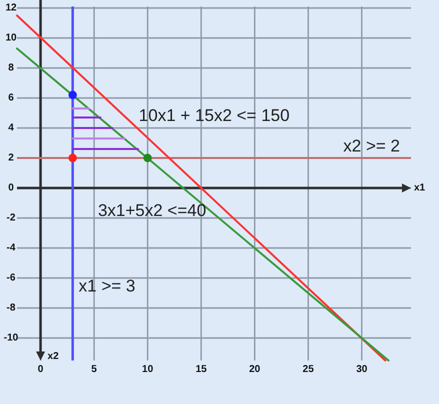 The image size is (439, 404). Describe the element at coordinates (11, 248) in the screenshot. I see `y-tick-label: -4` at that location.